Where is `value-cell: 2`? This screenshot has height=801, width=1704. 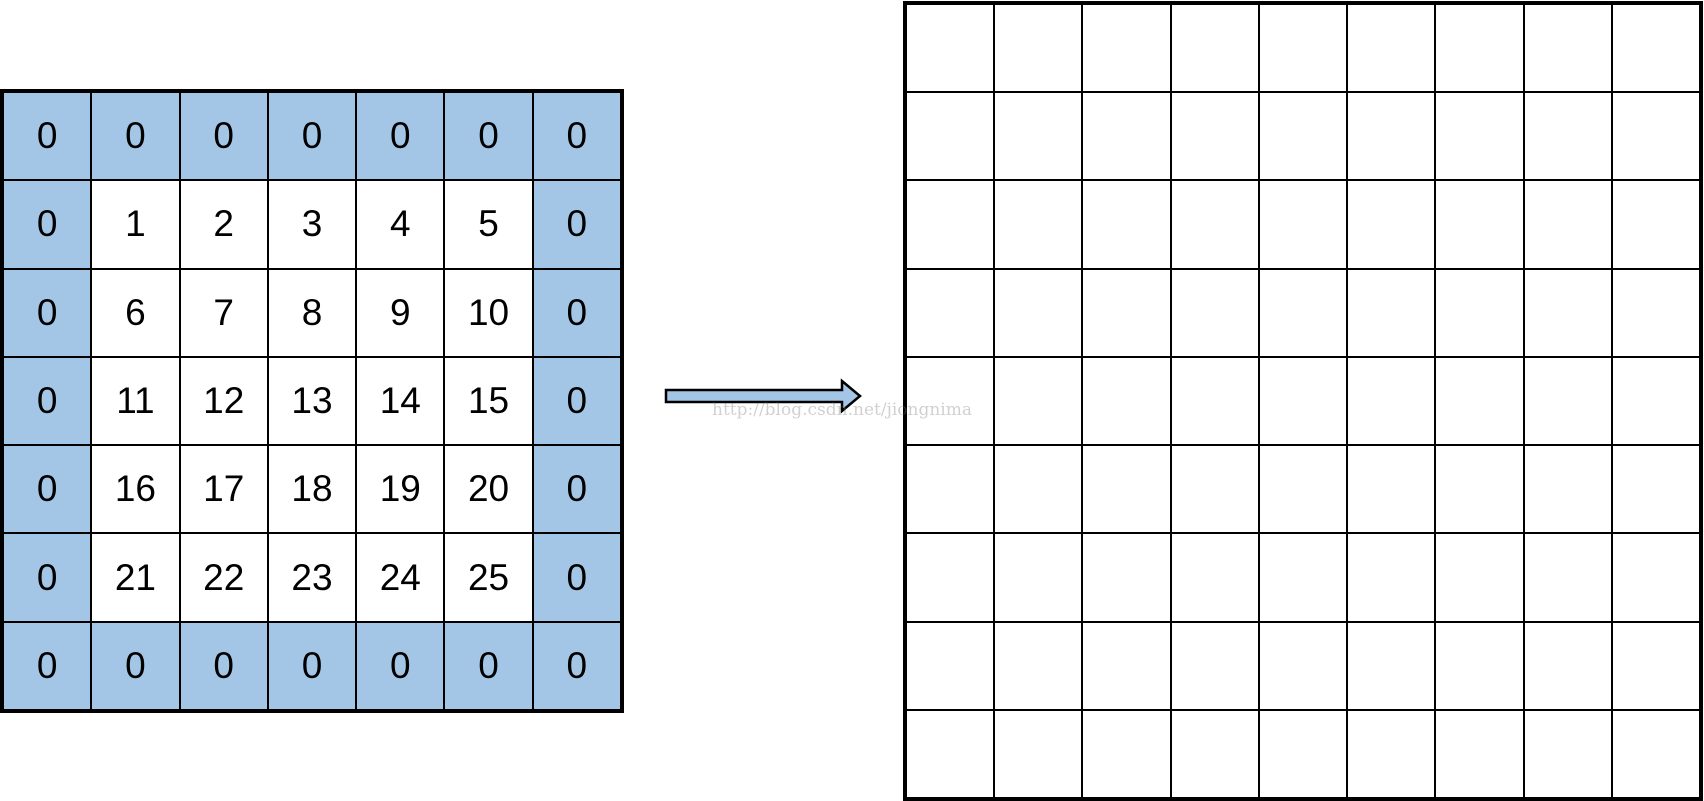
value-cell: 2 is located at coordinates (223, 224).